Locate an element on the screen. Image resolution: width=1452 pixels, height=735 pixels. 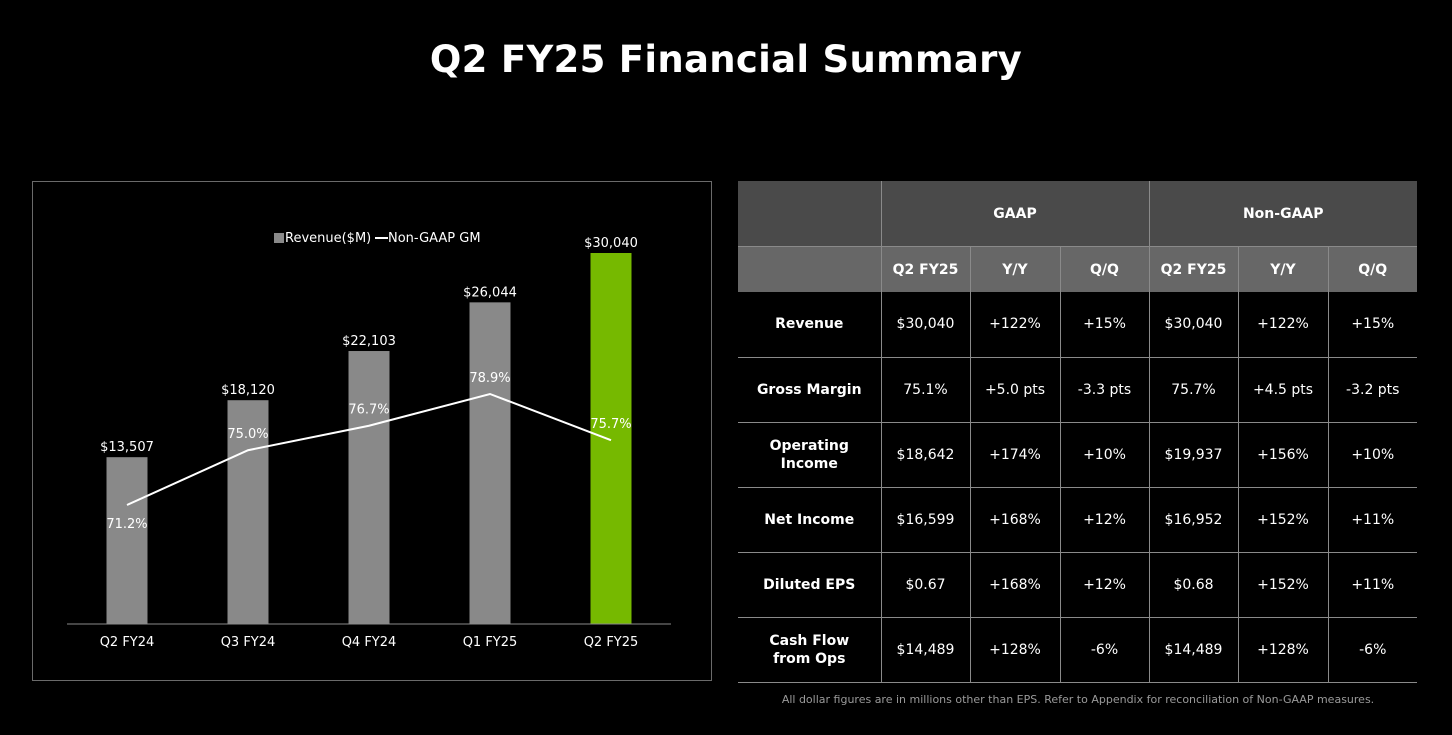
x-tick-label: Q2 FY24 is located at coordinates (127, 642).